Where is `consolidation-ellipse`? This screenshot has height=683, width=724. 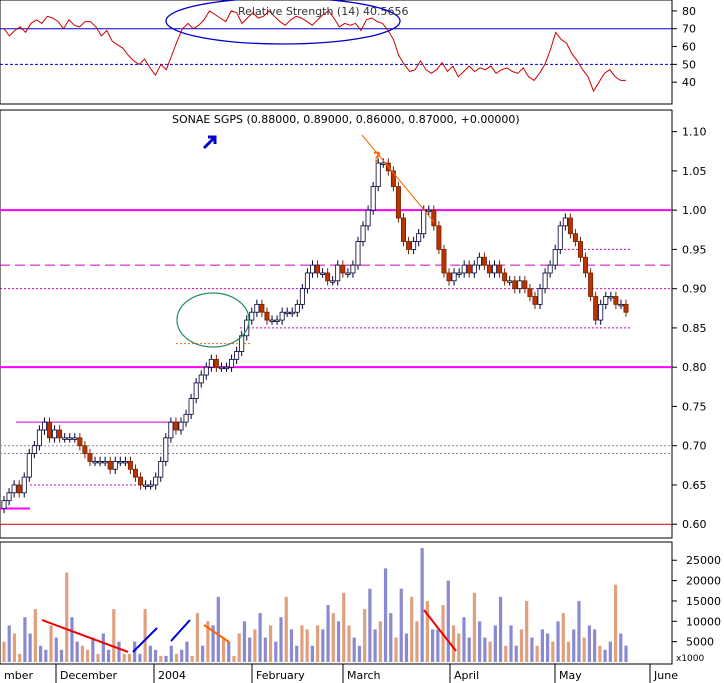 consolidation-ellipse is located at coordinates (213, 320).